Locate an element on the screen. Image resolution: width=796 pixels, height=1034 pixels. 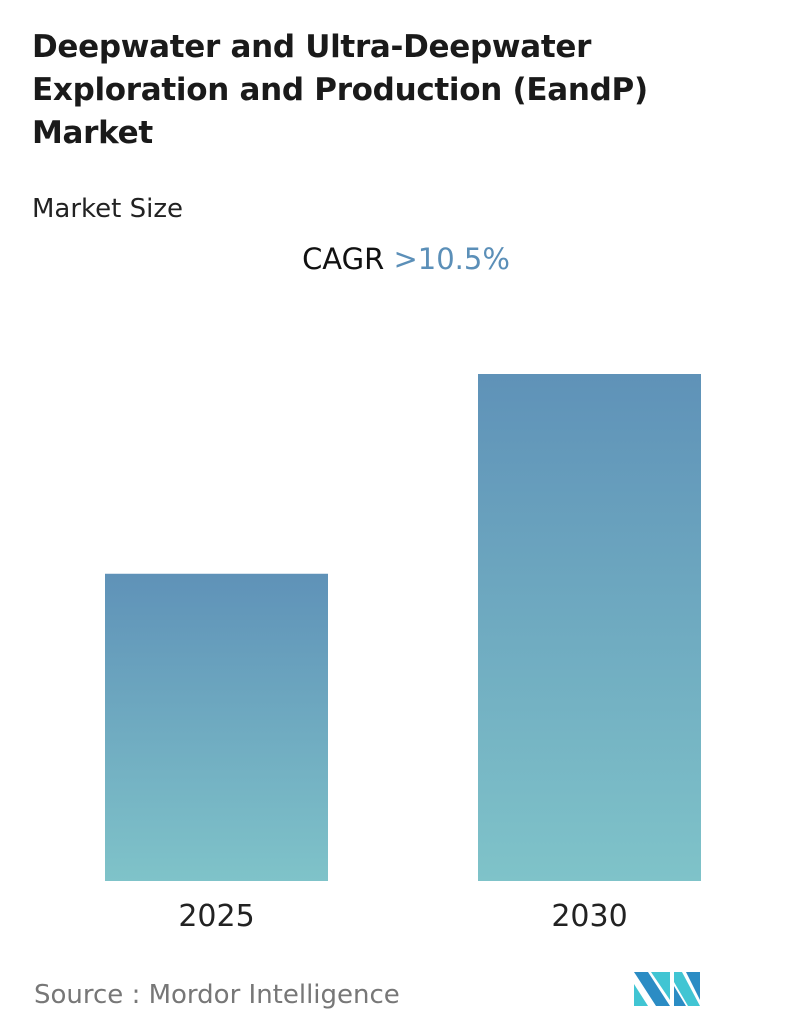
cagr-value: >10.5% is located at coordinates (451, 259).